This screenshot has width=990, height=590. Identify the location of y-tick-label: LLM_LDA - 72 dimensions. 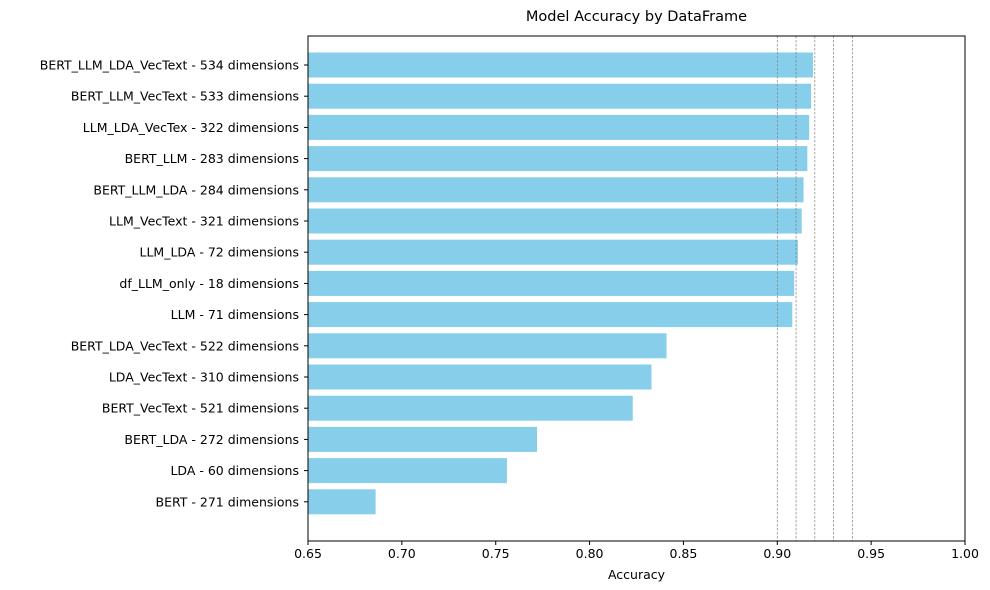
(220, 252).